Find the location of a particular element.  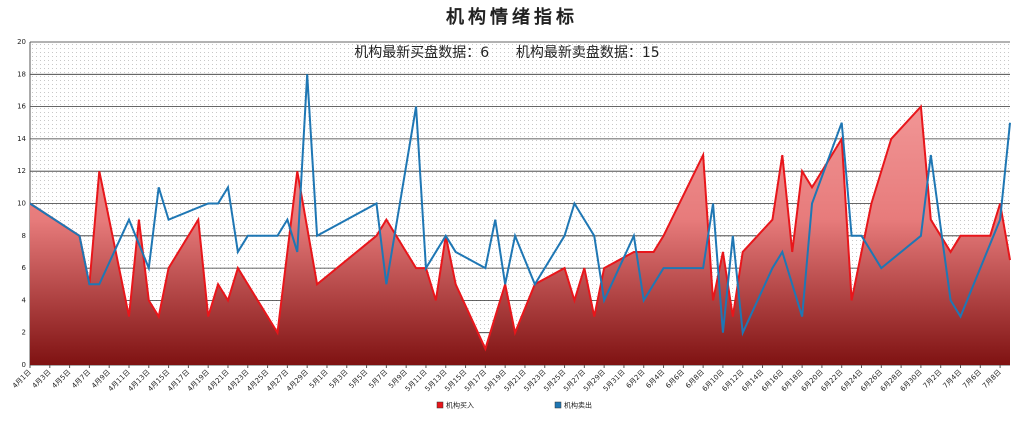

x-tick-label: 6月6日 is located at coordinates (675, 379).